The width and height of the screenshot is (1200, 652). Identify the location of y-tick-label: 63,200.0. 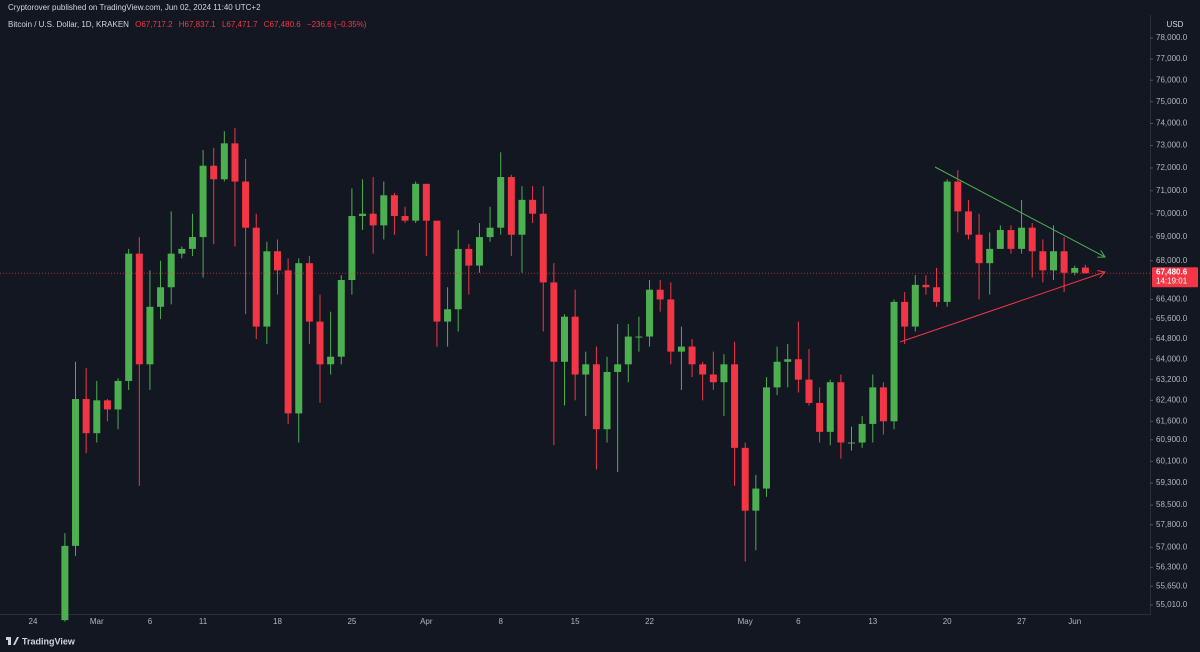
(1172, 379).